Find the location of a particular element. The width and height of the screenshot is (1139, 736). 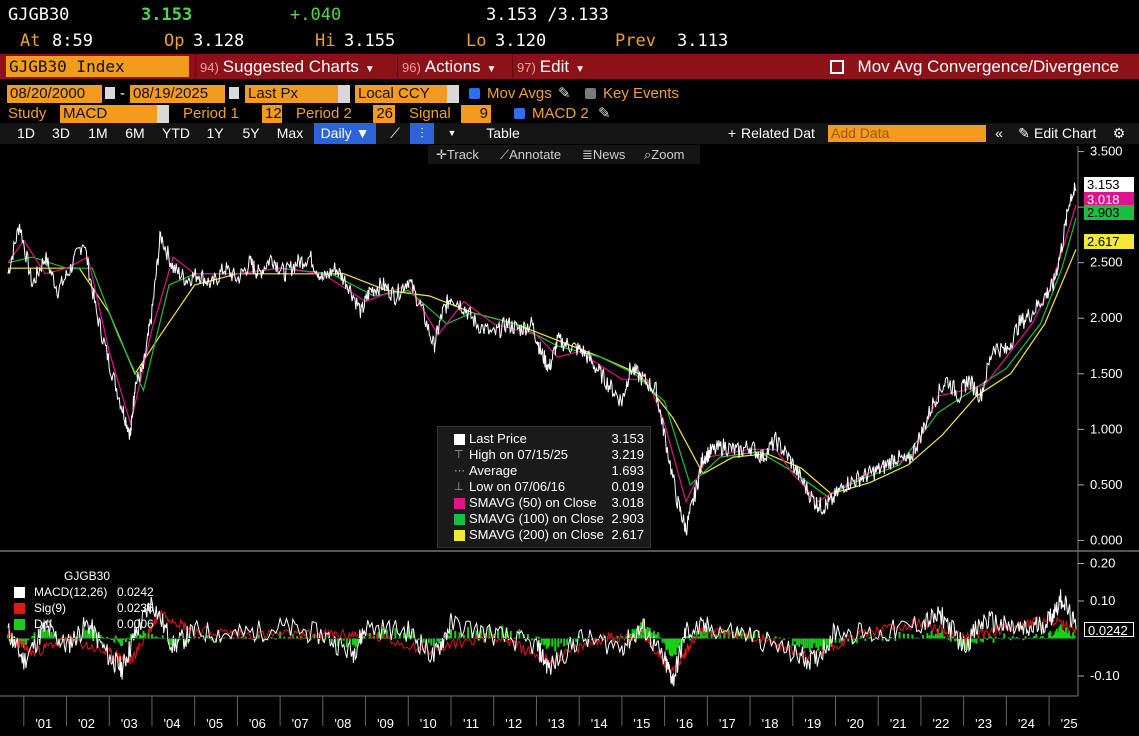

x-tick-label: '14 is located at coordinates (599, 723).